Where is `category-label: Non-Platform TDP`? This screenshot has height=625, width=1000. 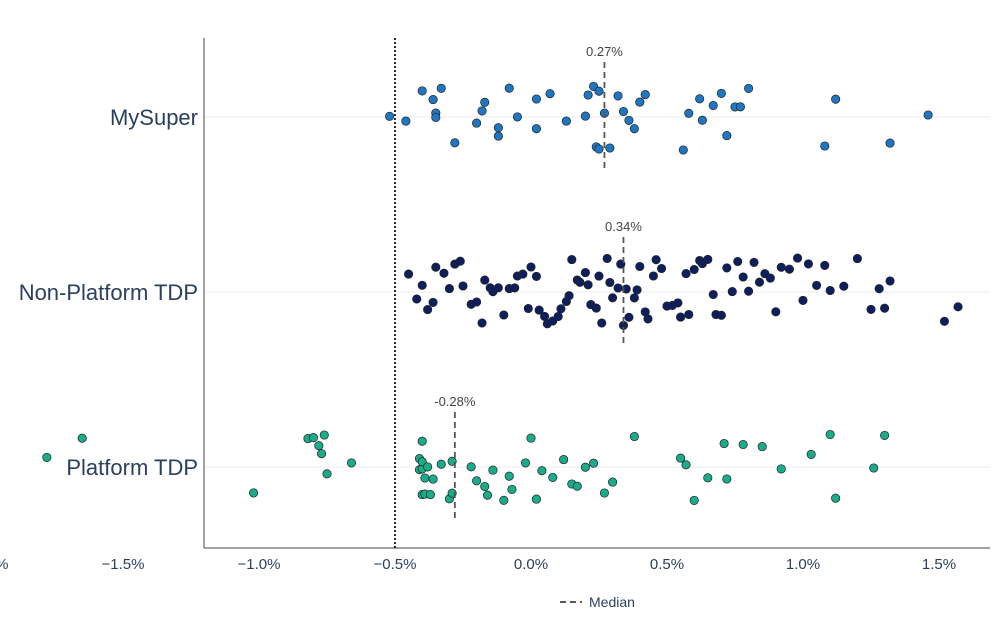 category-label: Non-Platform TDP is located at coordinates (108, 292).